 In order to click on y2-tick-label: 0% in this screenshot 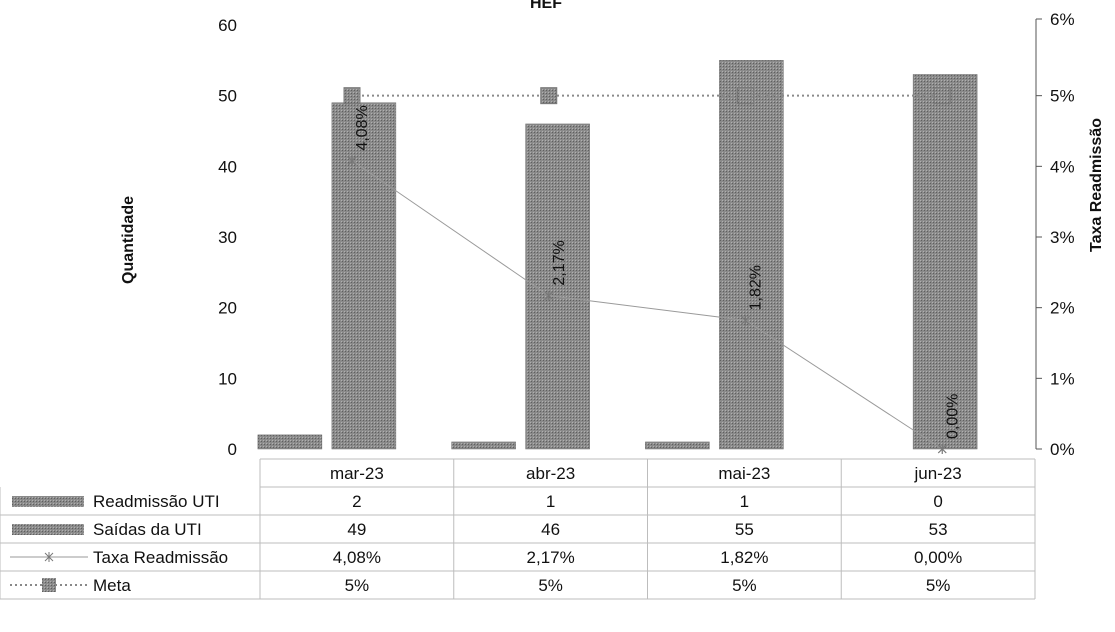, I will do `click(1062, 449)`.